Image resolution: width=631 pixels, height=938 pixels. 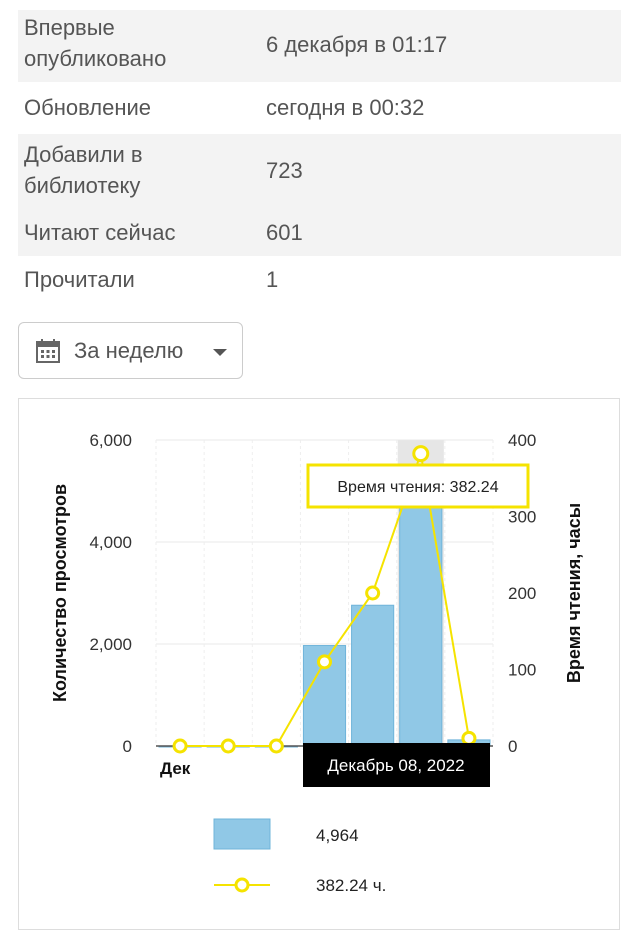 What do you see at coordinates (83, 170) in the screenshot?
I see `info-label-added-to-library: Добавили в библиотеку` at bounding box center [83, 170].